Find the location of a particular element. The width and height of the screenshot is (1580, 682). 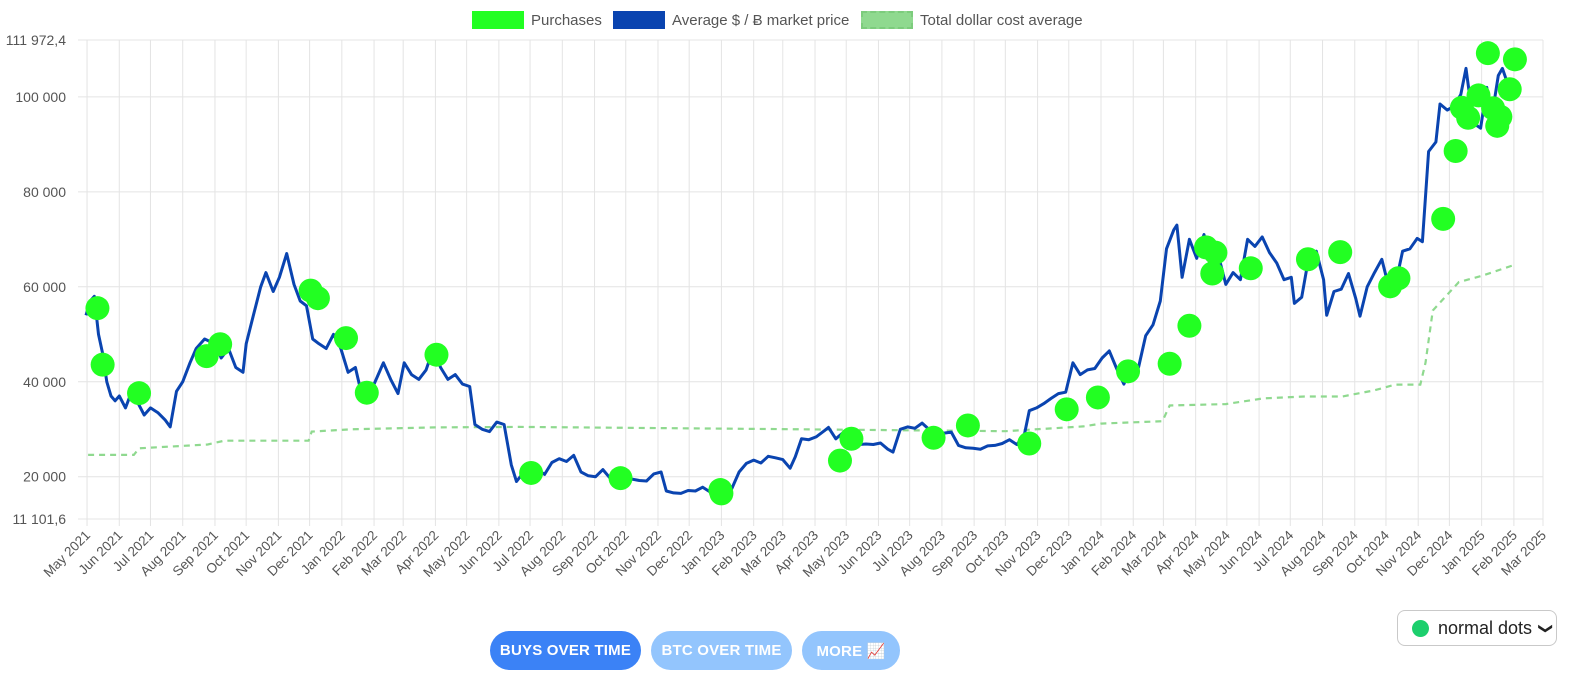

legend-swatch-purchases is located at coordinates (498, 20).